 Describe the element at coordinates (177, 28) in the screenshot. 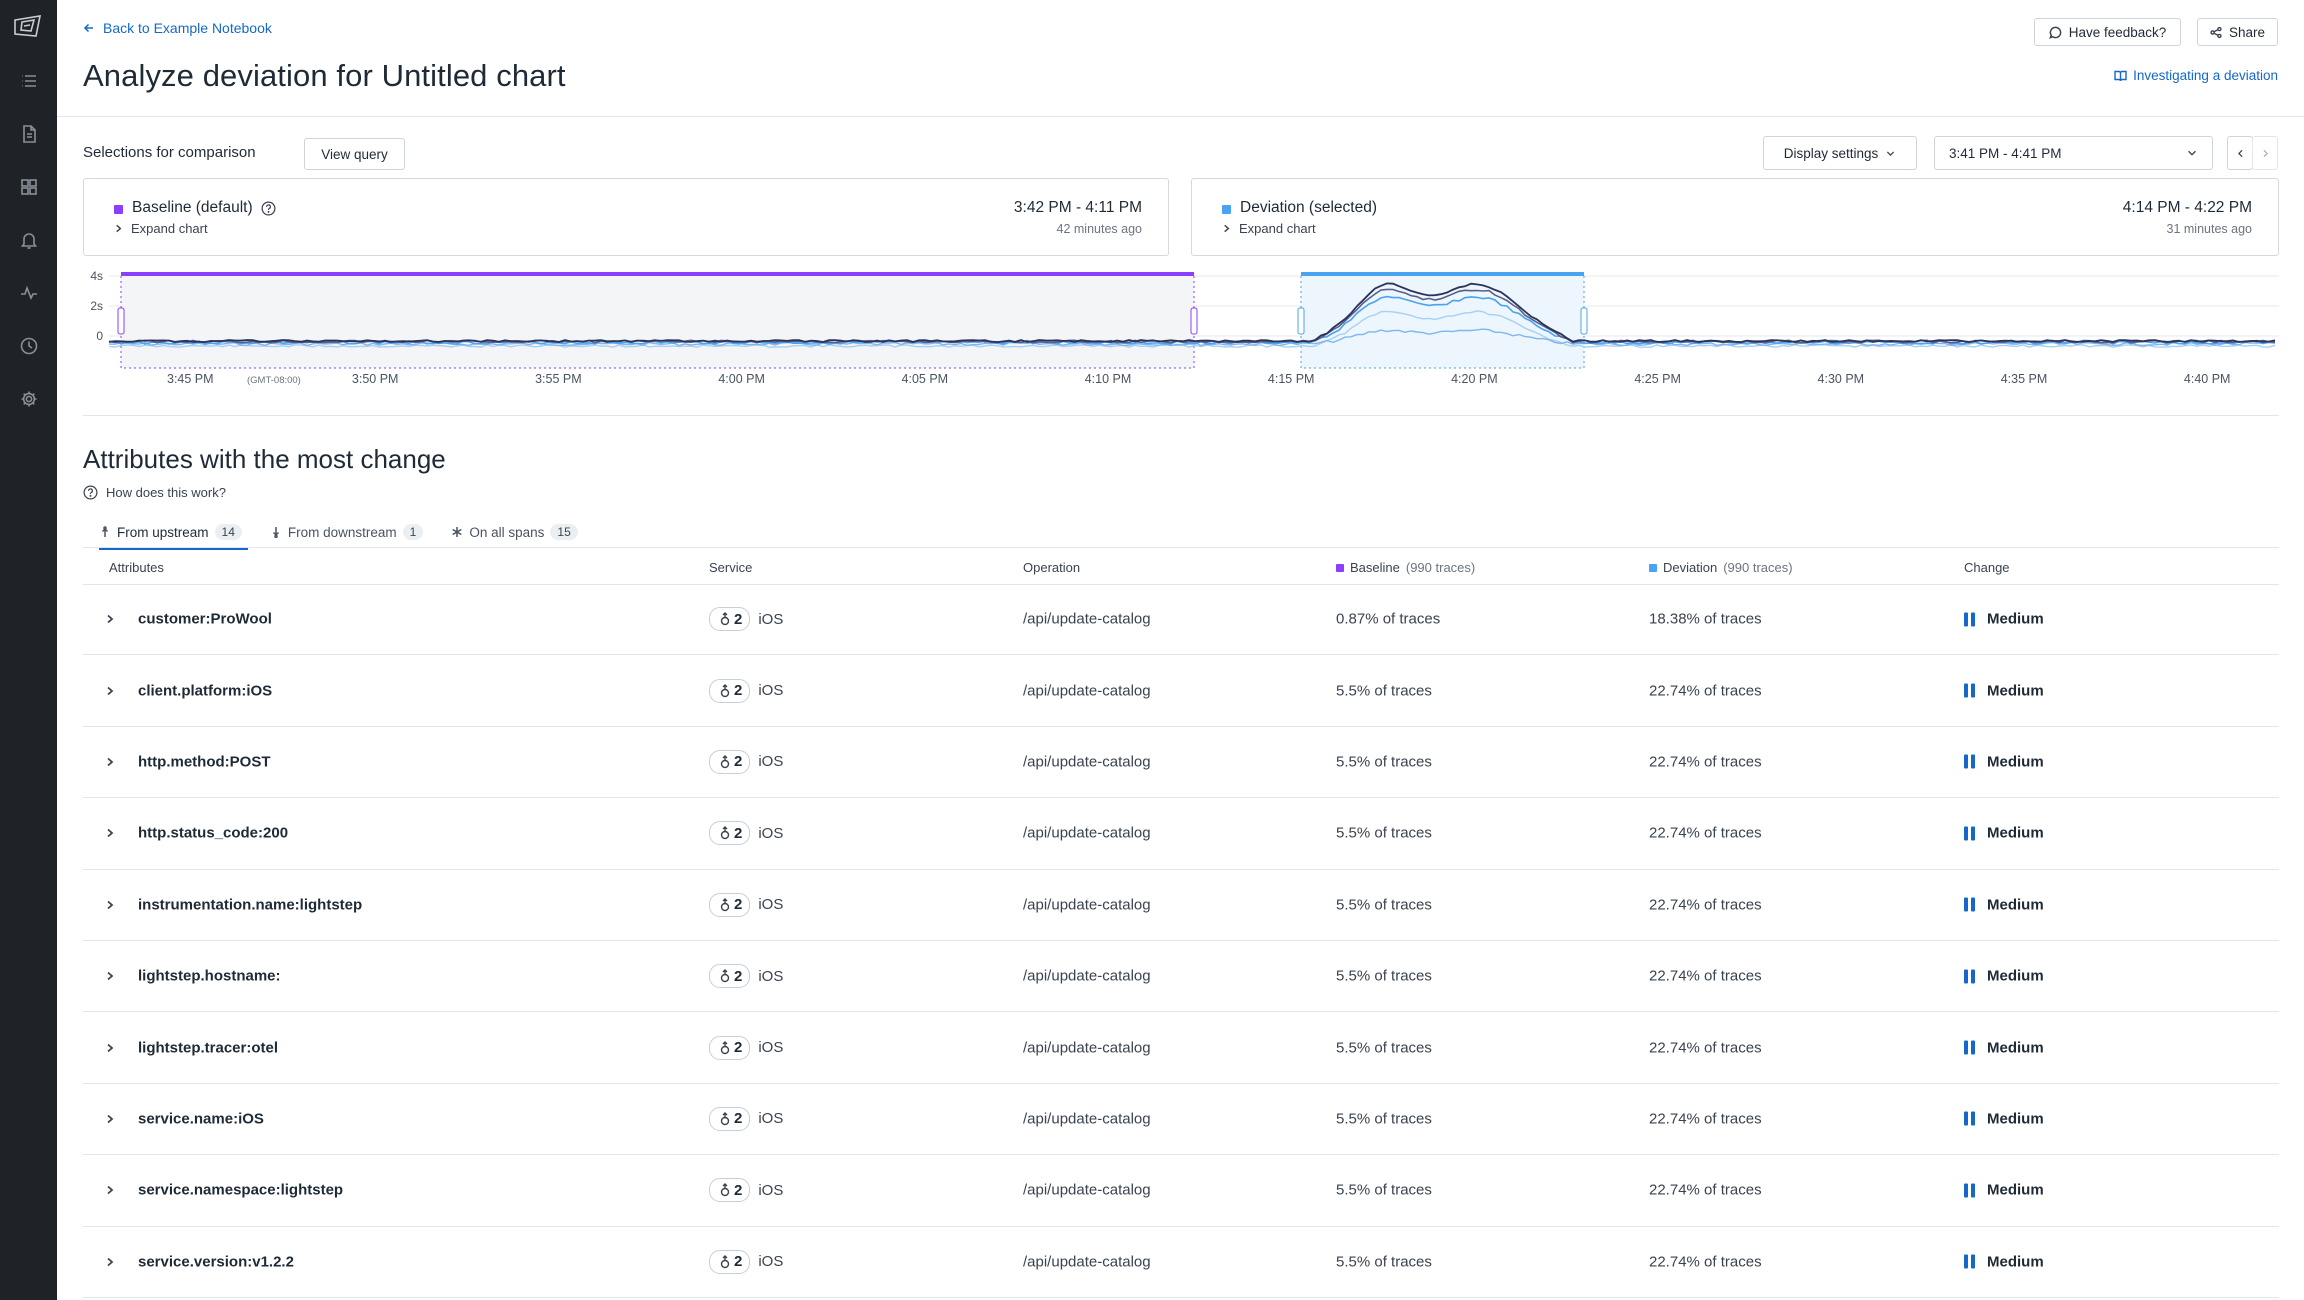

I see `back-link: Back to Example Notebook` at that location.